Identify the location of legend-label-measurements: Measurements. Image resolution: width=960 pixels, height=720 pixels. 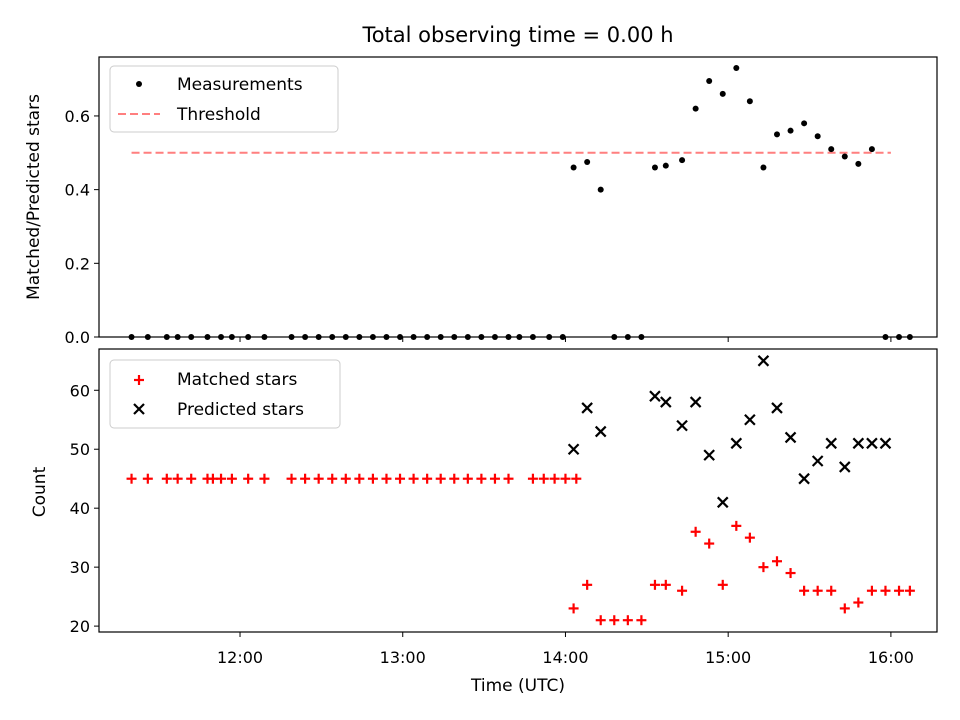
(240, 85).